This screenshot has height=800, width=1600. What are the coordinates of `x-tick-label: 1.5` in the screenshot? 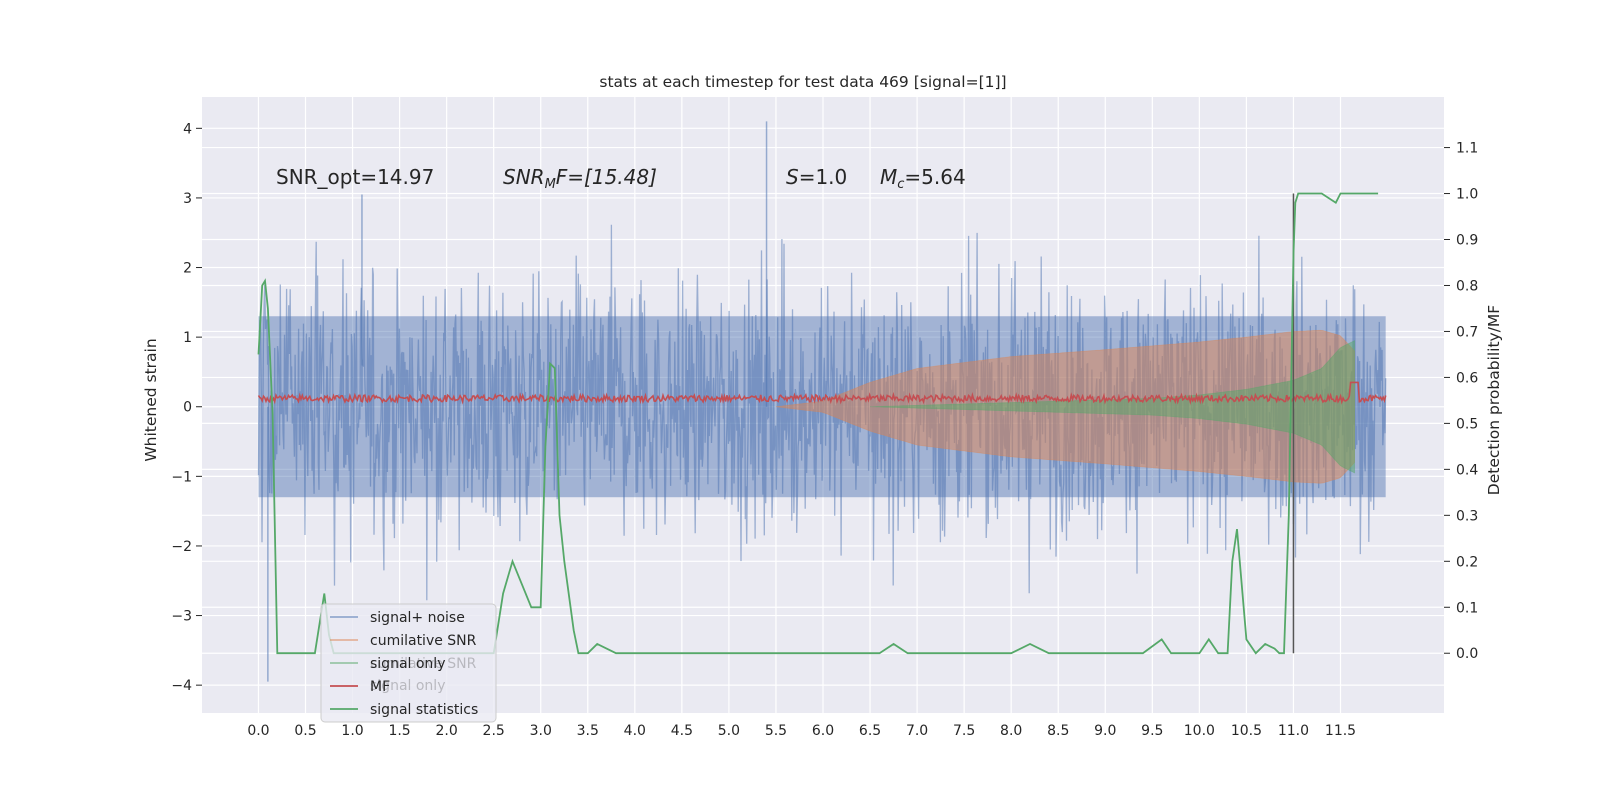 It's located at (399, 731).